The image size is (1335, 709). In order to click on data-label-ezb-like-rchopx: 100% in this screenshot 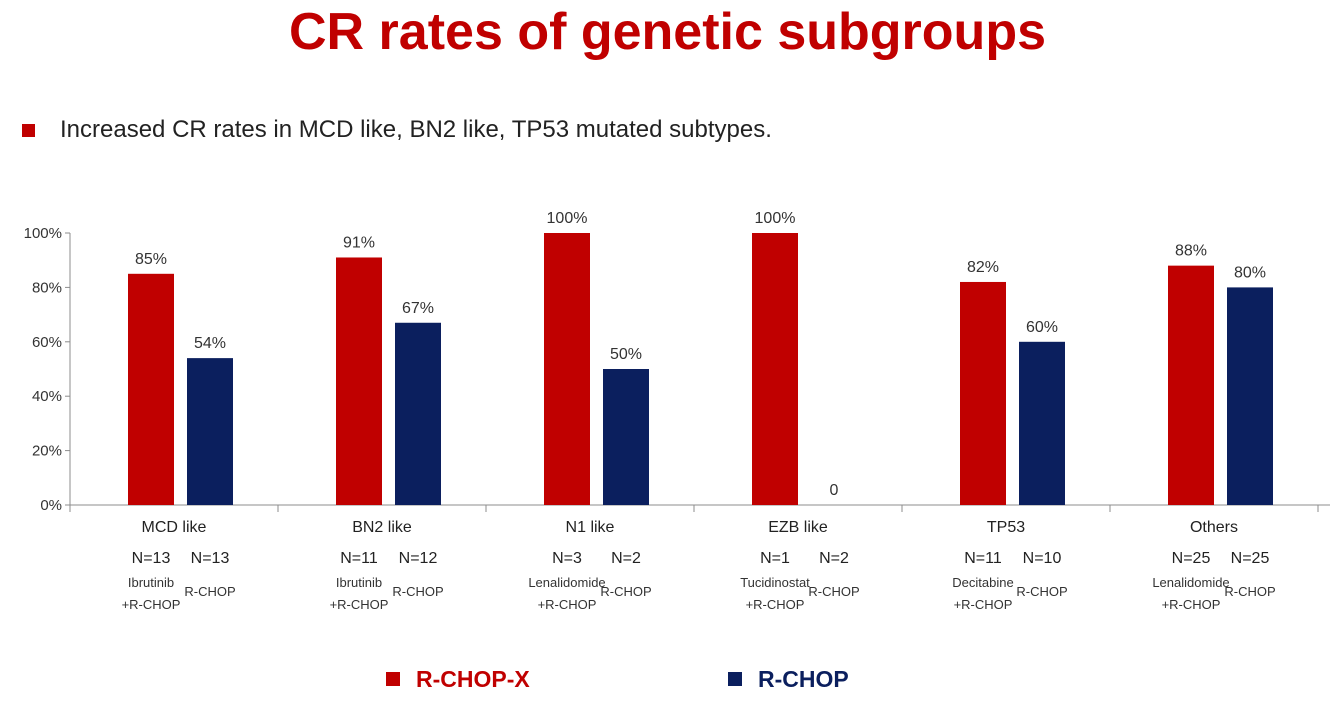, I will do `click(775, 218)`.